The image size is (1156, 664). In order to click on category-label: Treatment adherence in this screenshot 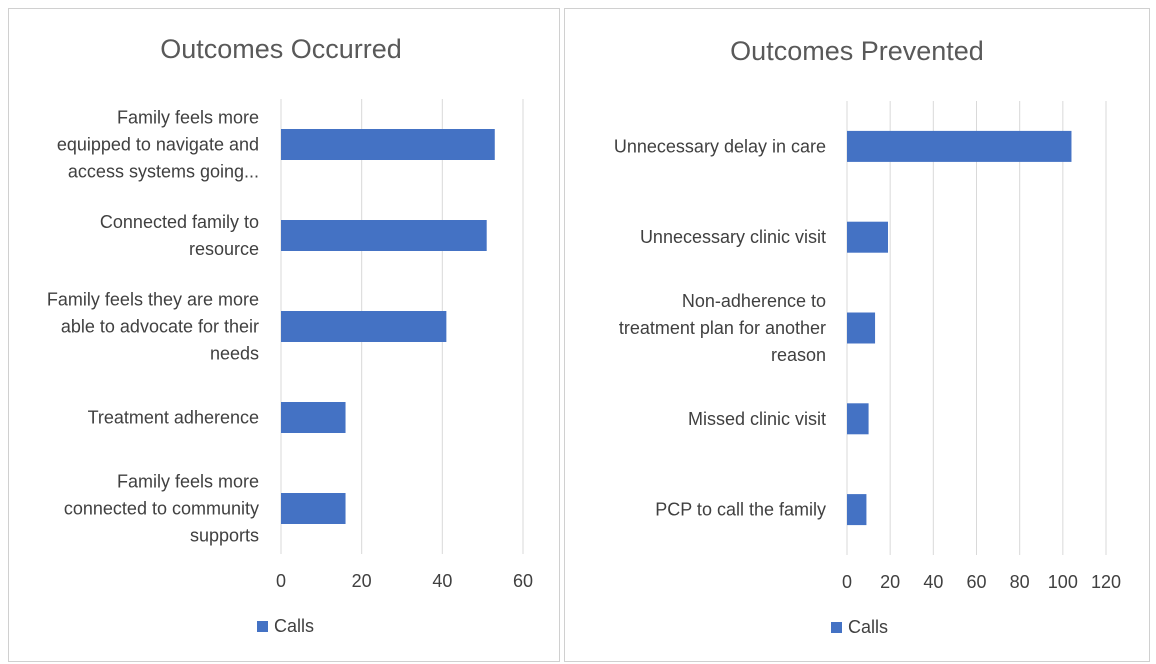, I will do `click(173, 418)`.